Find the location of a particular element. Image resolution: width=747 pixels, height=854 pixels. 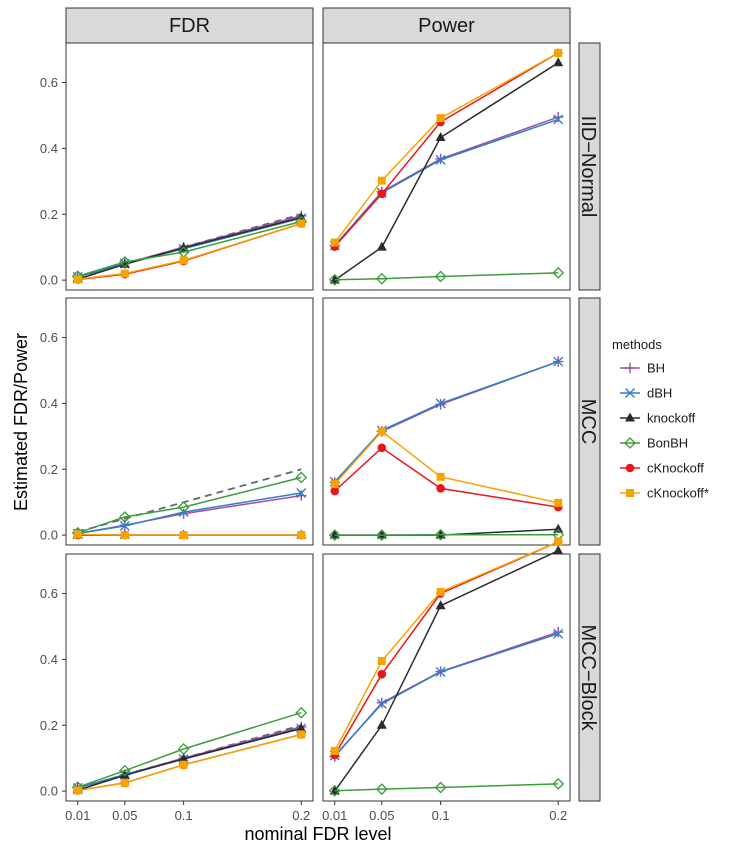

x-axis-label: nominal FDR level is located at coordinates (317, 834).